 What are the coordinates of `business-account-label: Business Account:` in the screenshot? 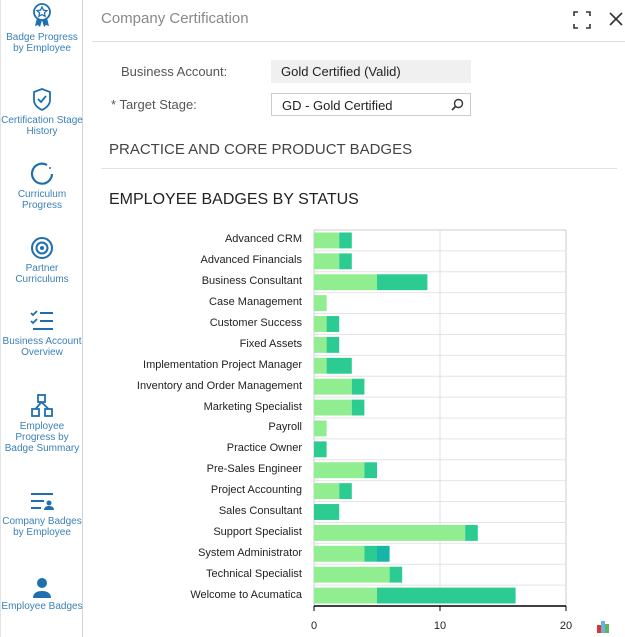 It's located at (174, 71).